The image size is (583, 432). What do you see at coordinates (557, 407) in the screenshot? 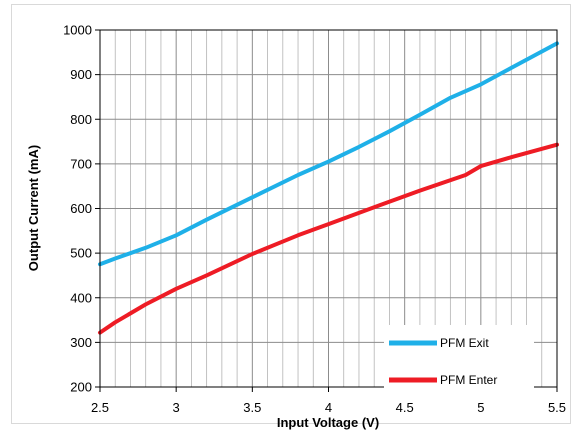
I see `x-tick-label: 5.5` at bounding box center [557, 407].